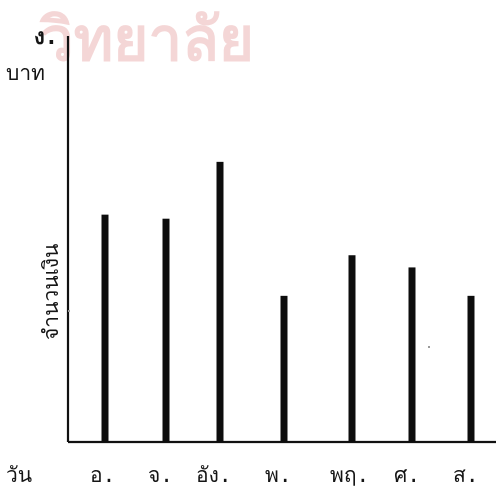  I want to click on x-tick-label-4: พ., so click(278, 475).